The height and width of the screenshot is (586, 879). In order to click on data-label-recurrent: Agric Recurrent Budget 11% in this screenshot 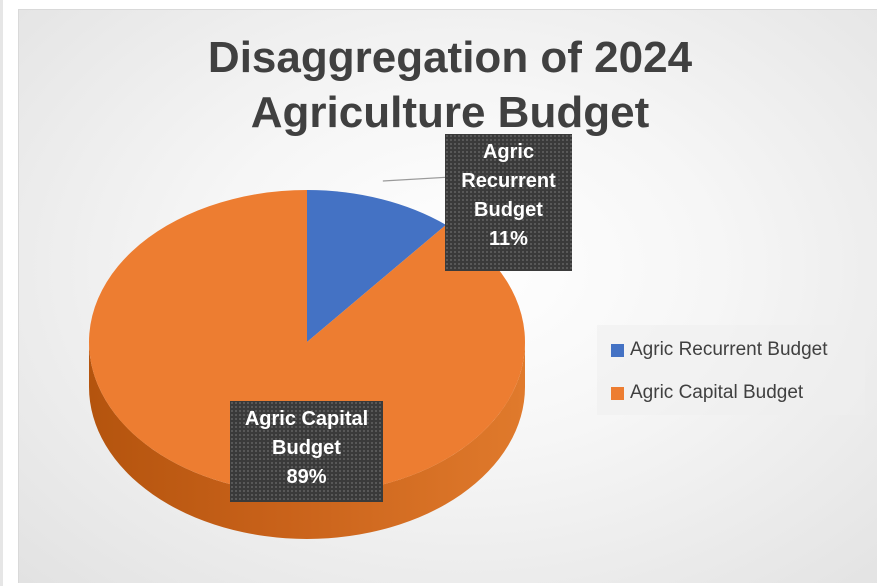, I will do `click(508, 202)`.